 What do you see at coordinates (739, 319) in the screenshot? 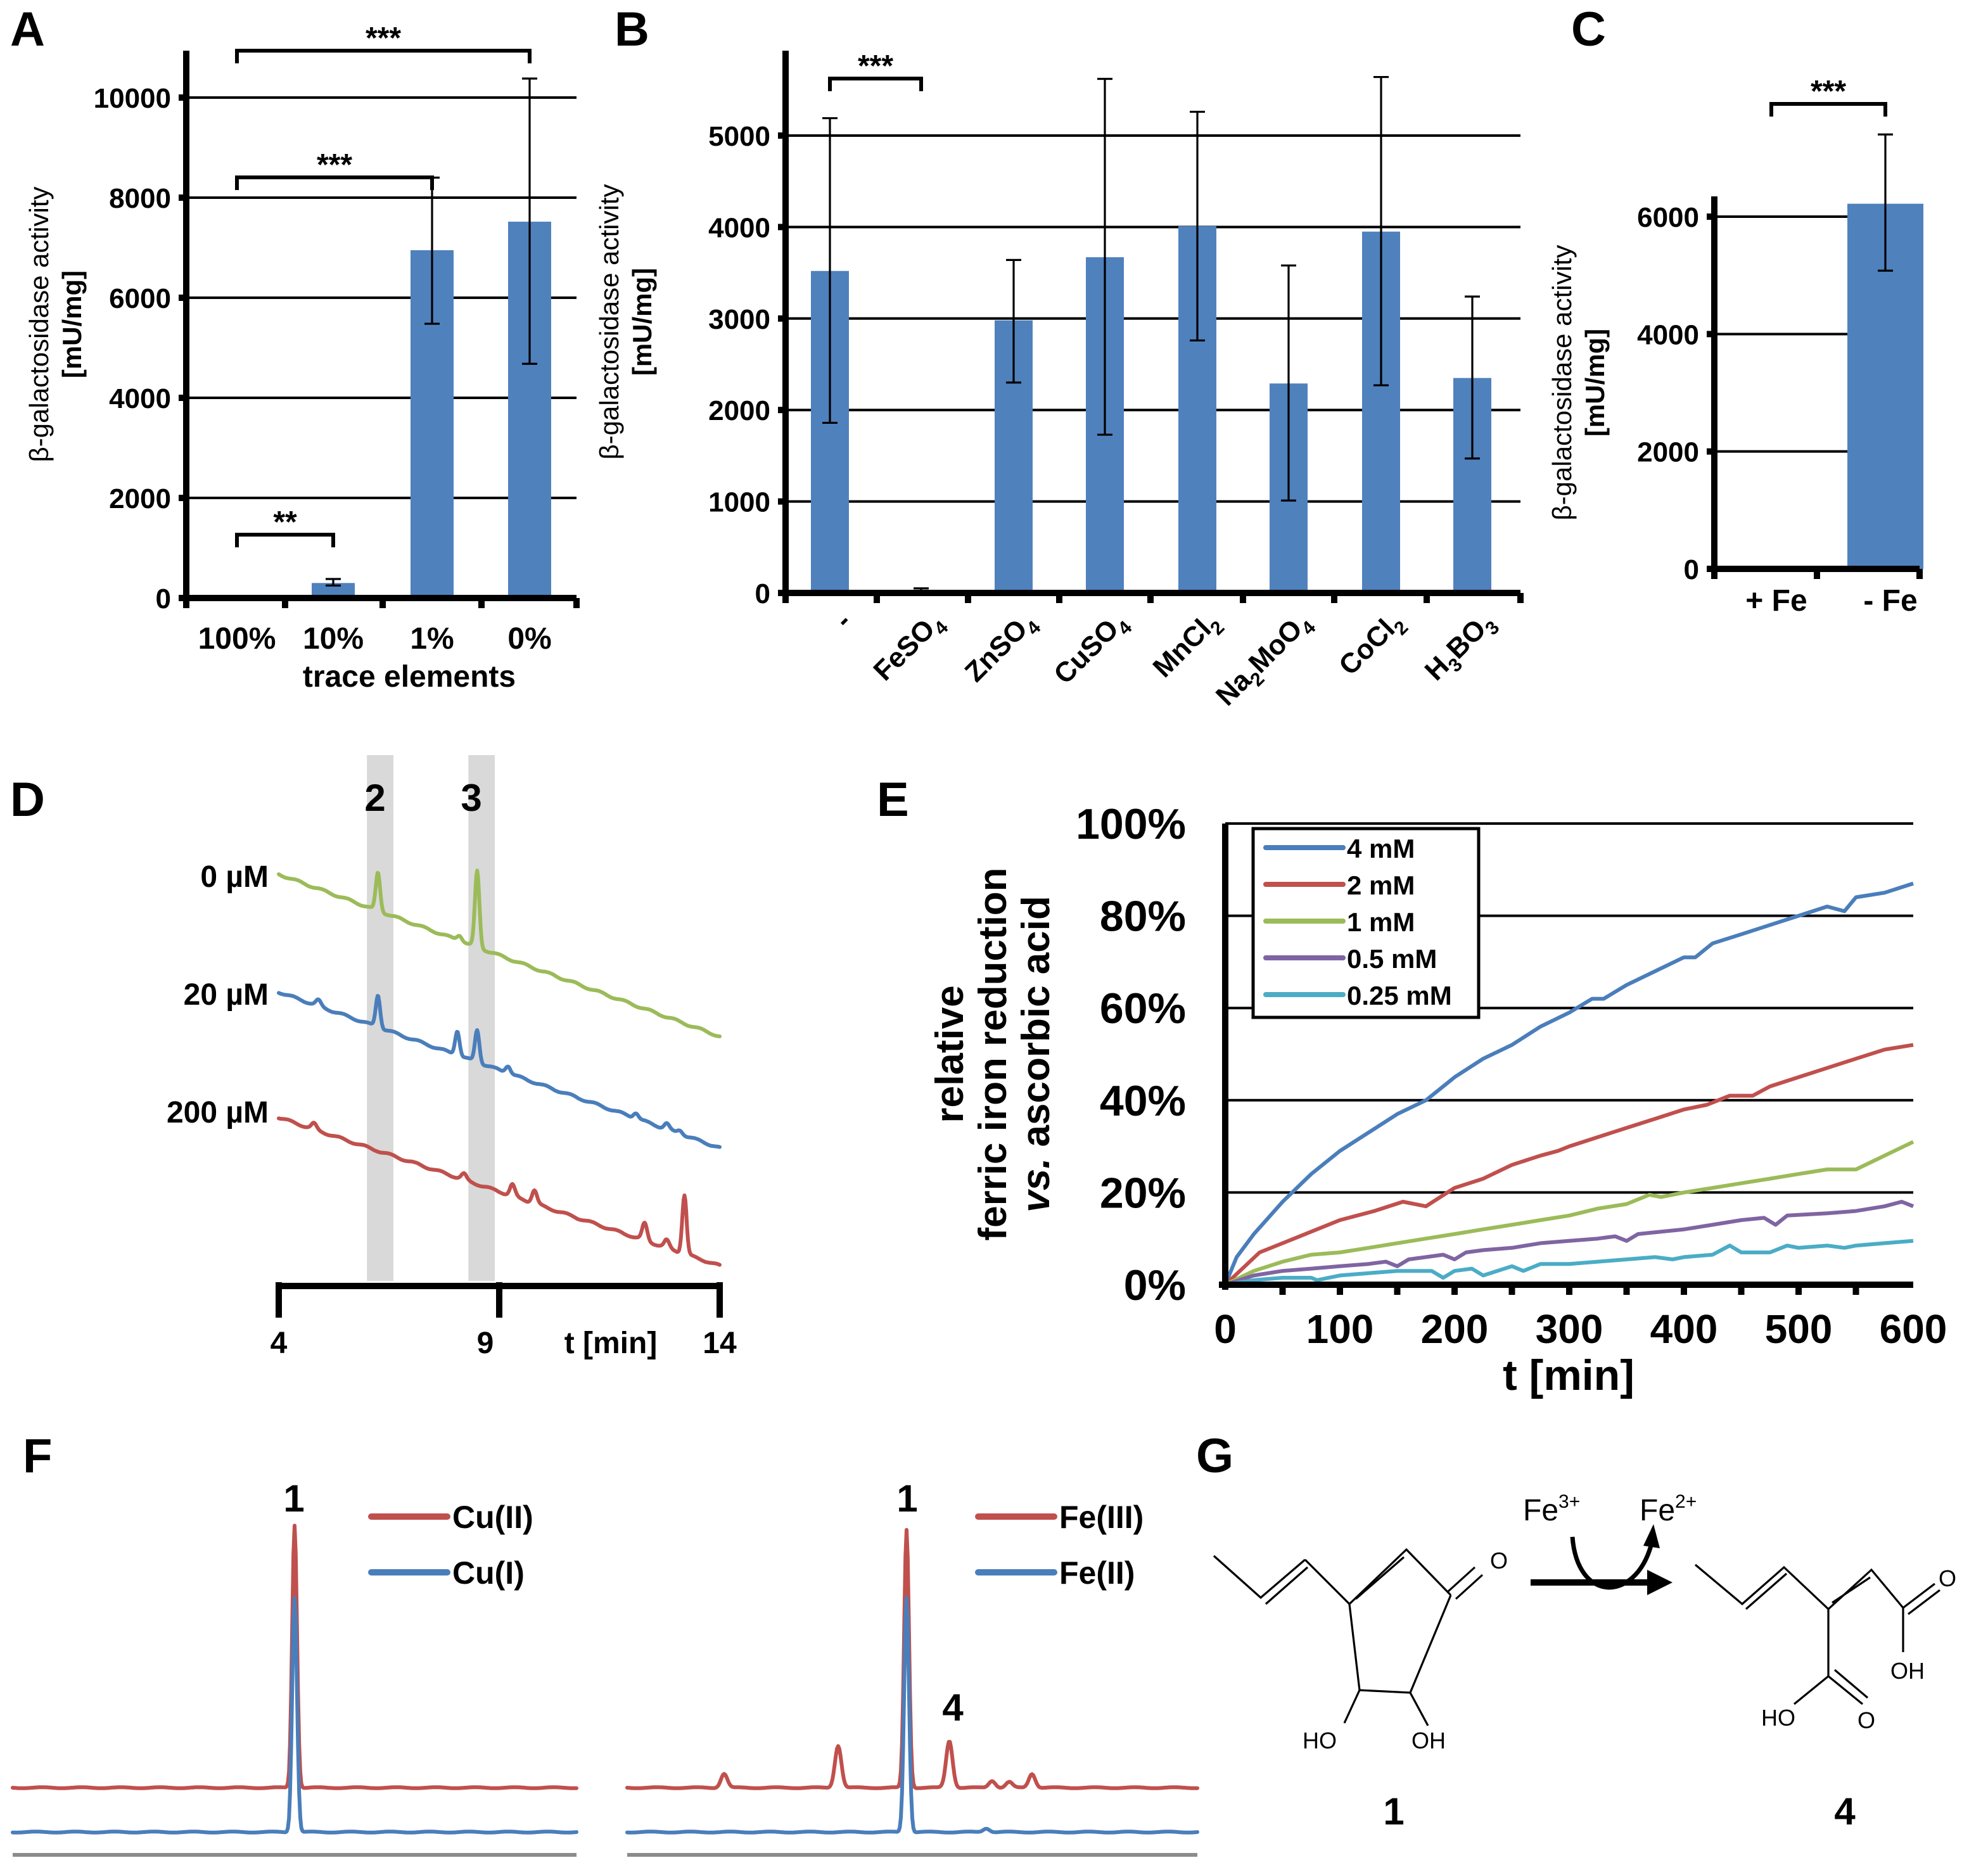
I see `y-tick-label: 3000` at bounding box center [739, 319].